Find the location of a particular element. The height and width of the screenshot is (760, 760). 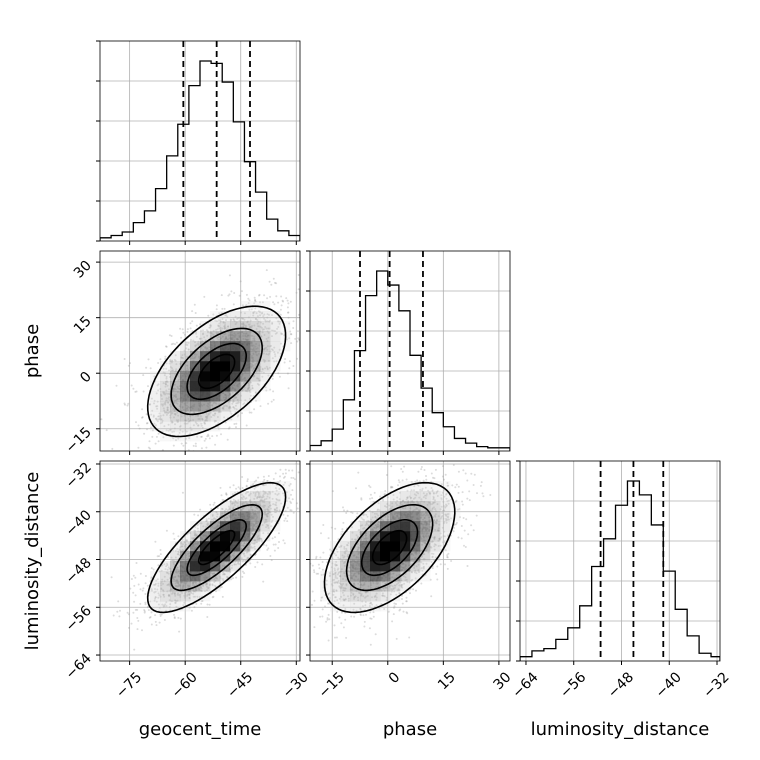

y-tick-label: −40 is located at coordinates (79, 523).